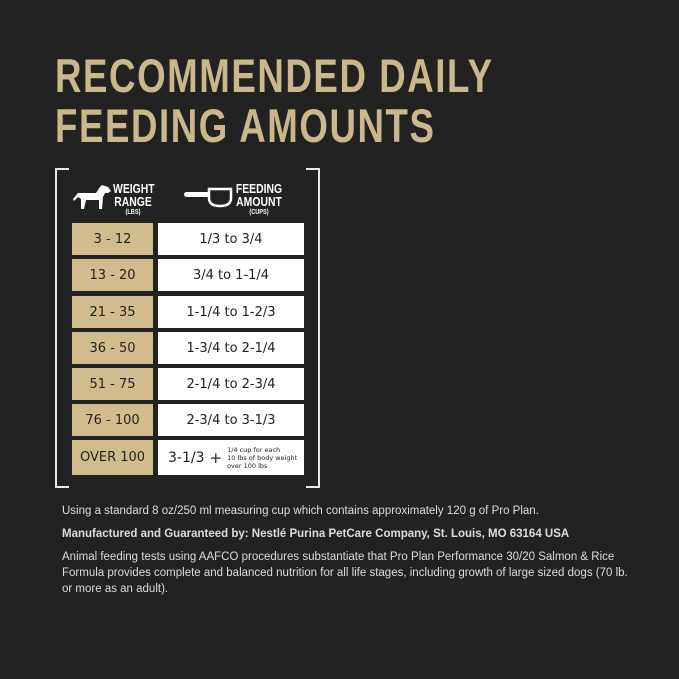 The height and width of the screenshot is (679, 679). What do you see at coordinates (216, 457) in the screenshot?
I see `plus-sign: +` at bounding box center [216, 457].